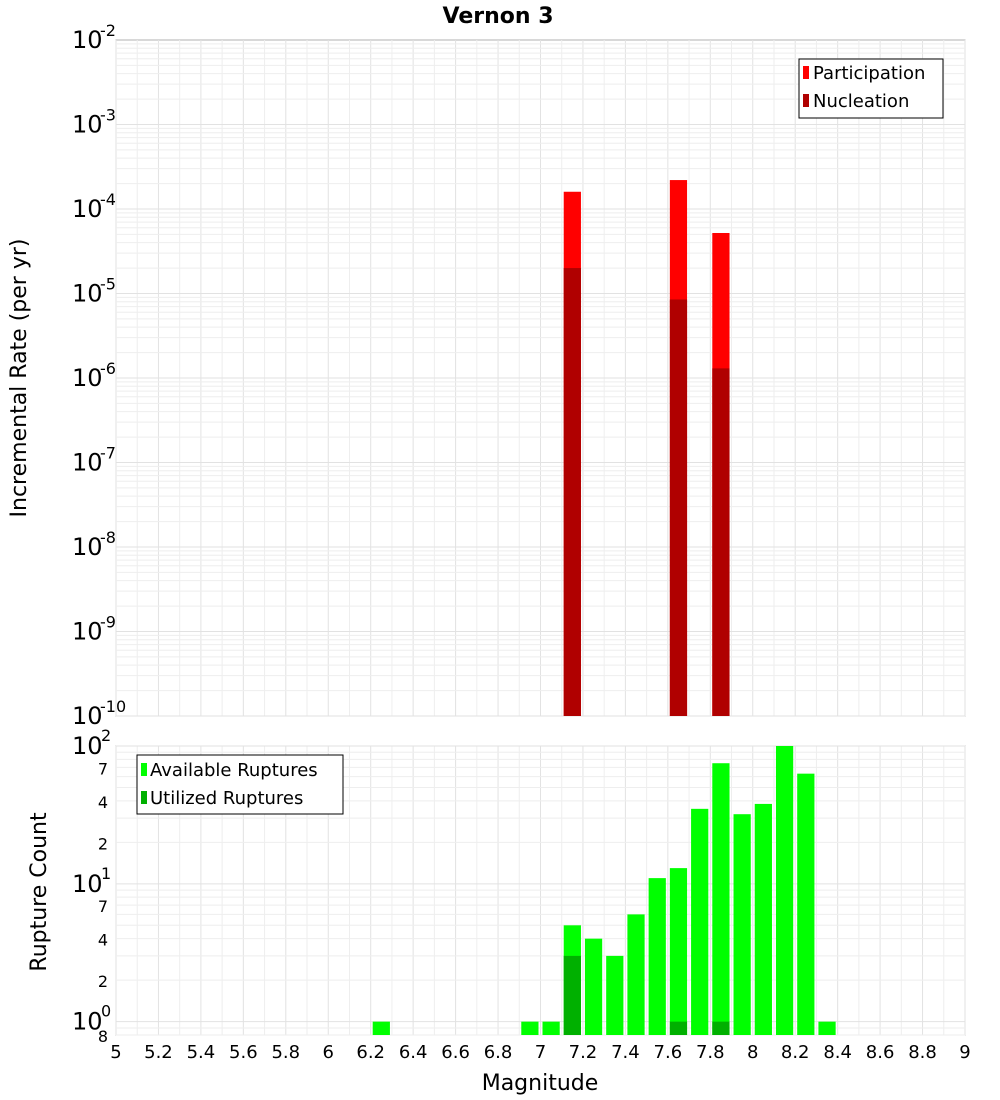  Describe the element at coordinates (113, 706) in the screenshot. I see `top-y-tick-exponent: -10` at that location.